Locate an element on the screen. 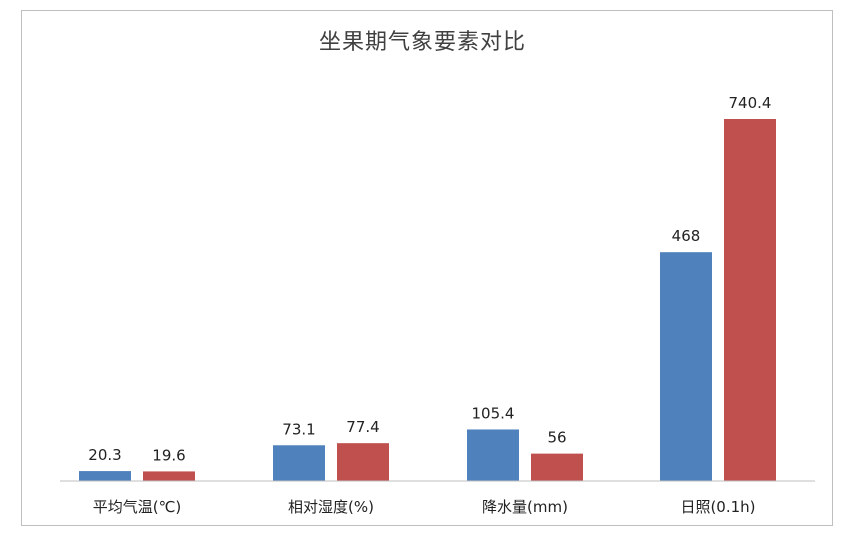  category-label-4: 日照(0.1h) is located at coordinates (717, 507).